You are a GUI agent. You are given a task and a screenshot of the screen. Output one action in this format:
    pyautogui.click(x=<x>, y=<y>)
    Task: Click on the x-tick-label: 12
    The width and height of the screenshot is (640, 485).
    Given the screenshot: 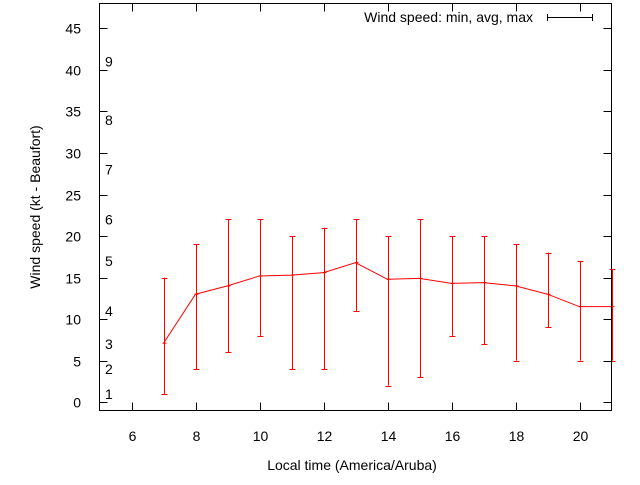 What is the action you would take?
    pyautogui.click(x=325, y=436)
    